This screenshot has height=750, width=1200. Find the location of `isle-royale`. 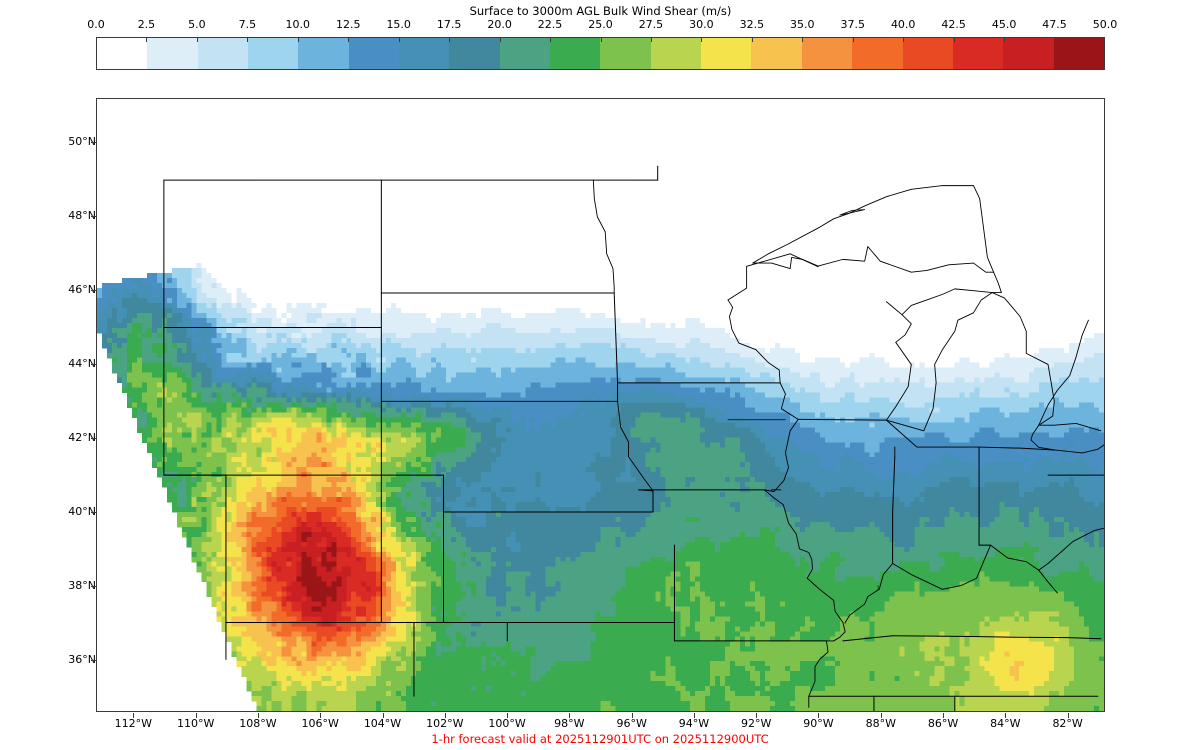

isle-royale is located at coordinates (852, 212).